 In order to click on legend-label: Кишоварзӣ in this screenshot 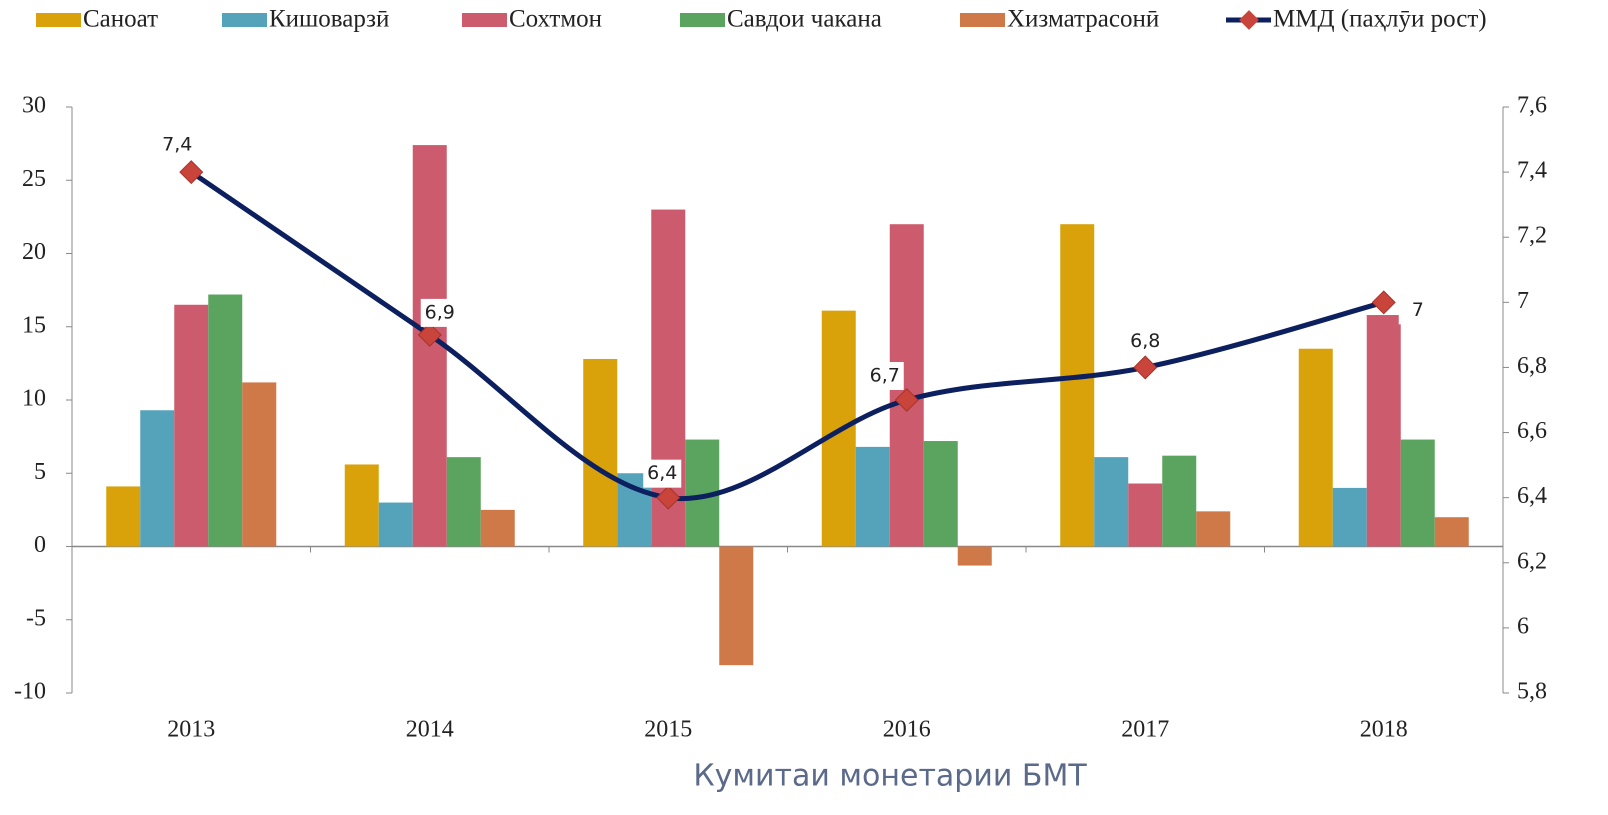, I will do `click(329, 19)`.